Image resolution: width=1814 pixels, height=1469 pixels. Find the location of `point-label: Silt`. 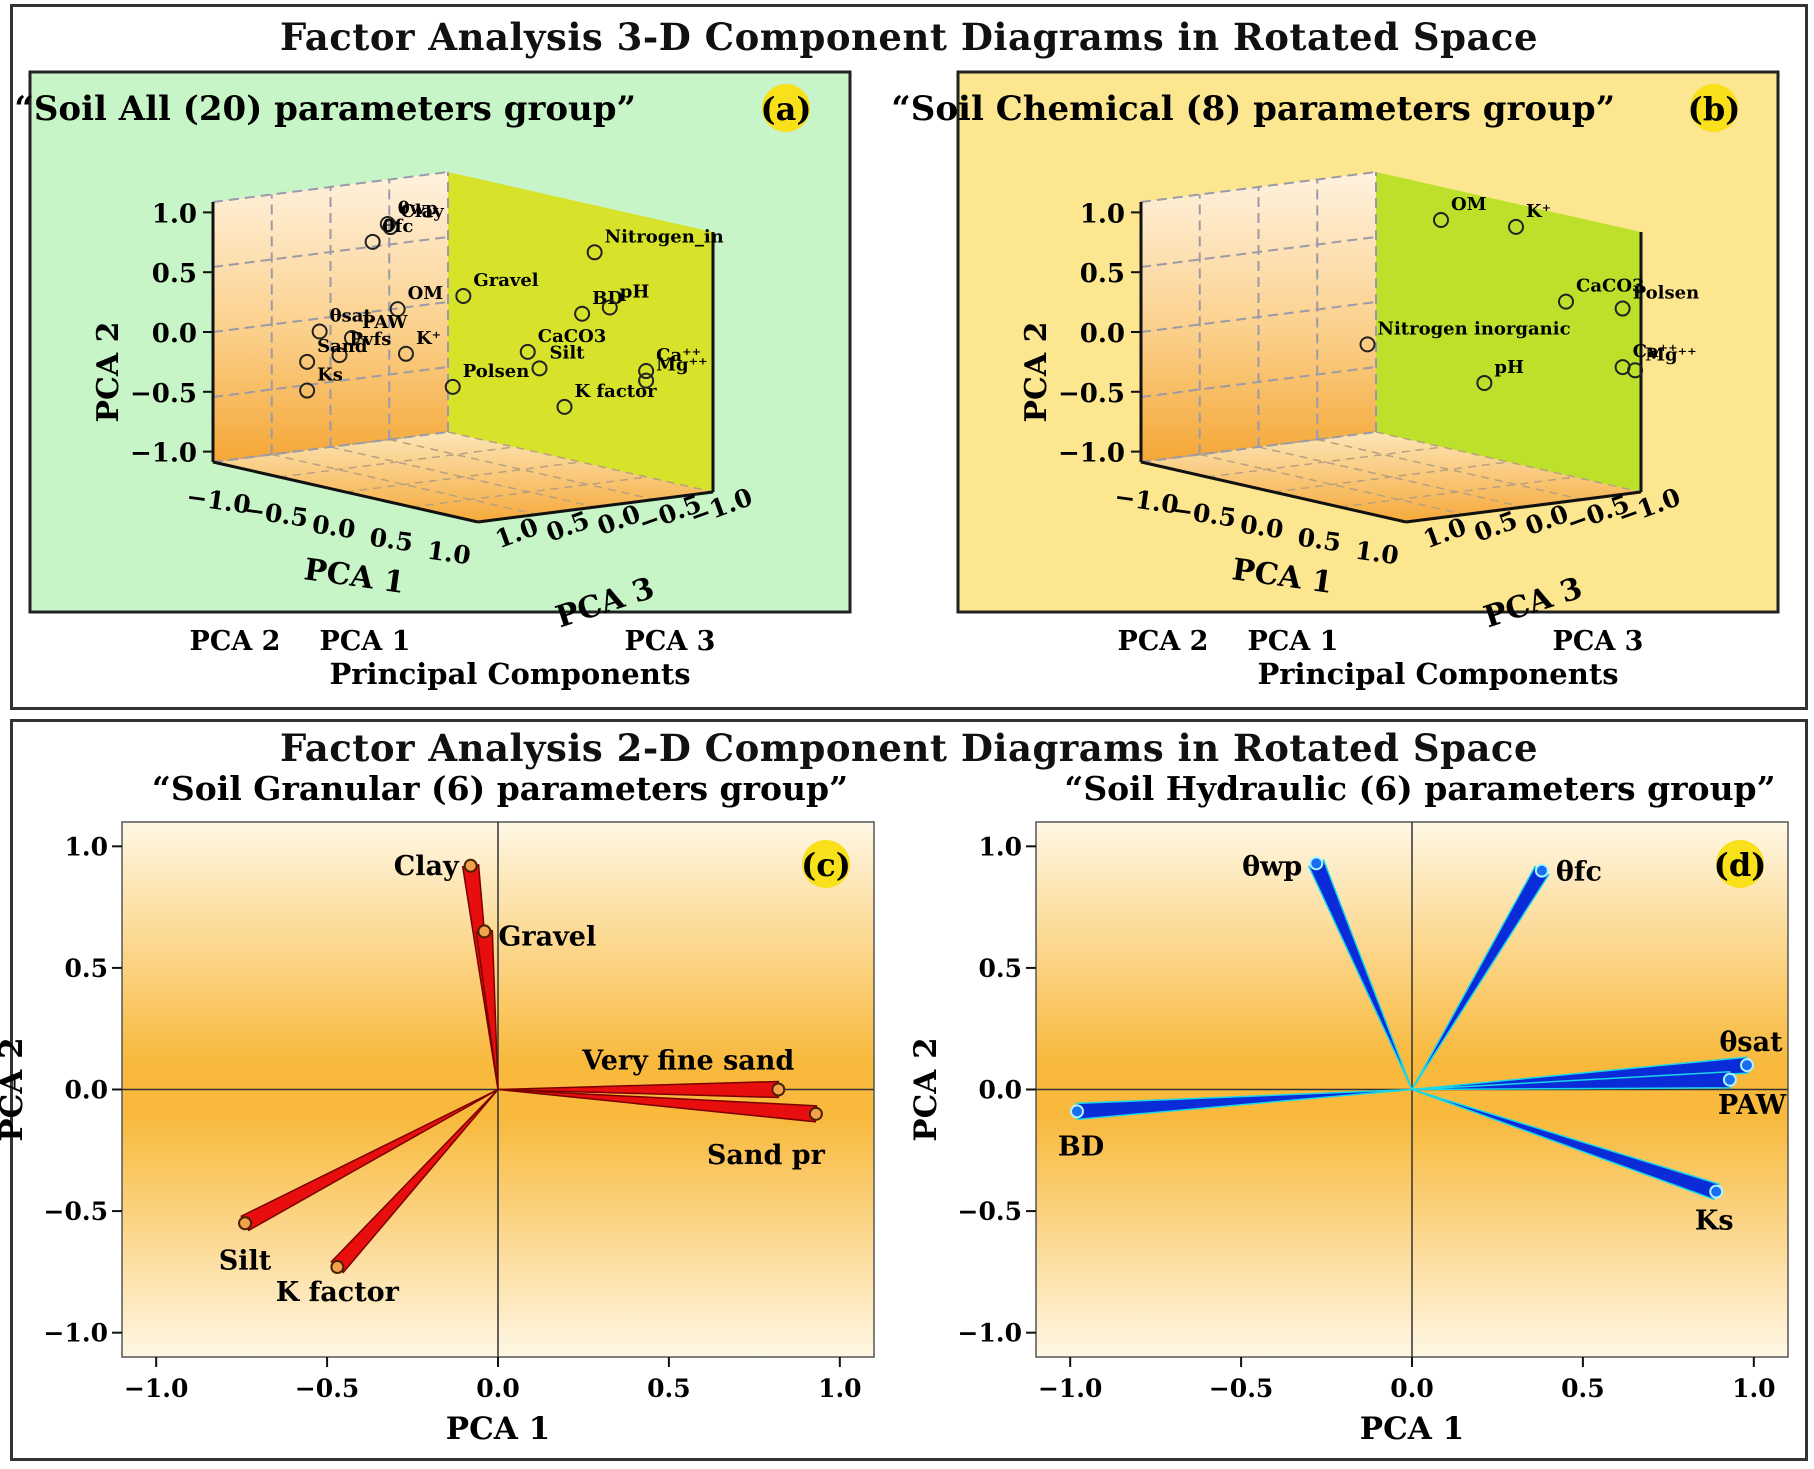

point-label: Silt is located at coordinates (568, 352).